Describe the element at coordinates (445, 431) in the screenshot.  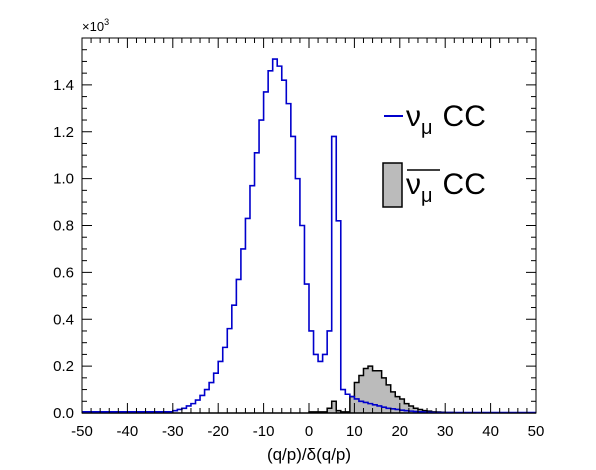
I see `x-tick-label: 30` at that location.